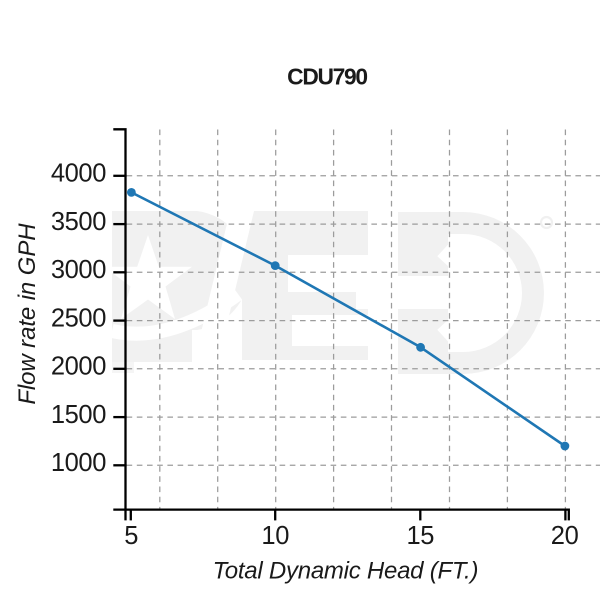  Describe the element at coordinates (565, 536) in the screenshot. I see `svg-text: 20` at that location.